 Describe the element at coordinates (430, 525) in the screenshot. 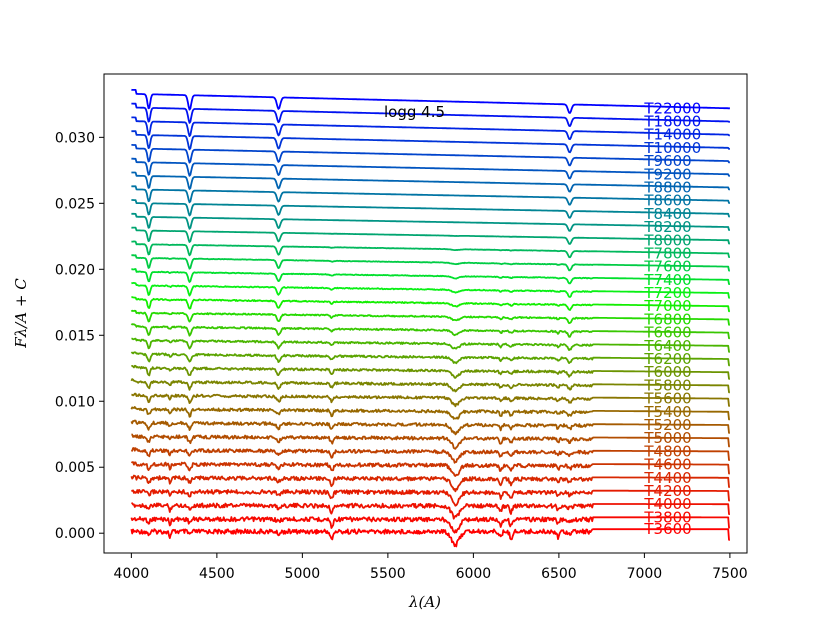

I see `series-line-T3800` at that location.